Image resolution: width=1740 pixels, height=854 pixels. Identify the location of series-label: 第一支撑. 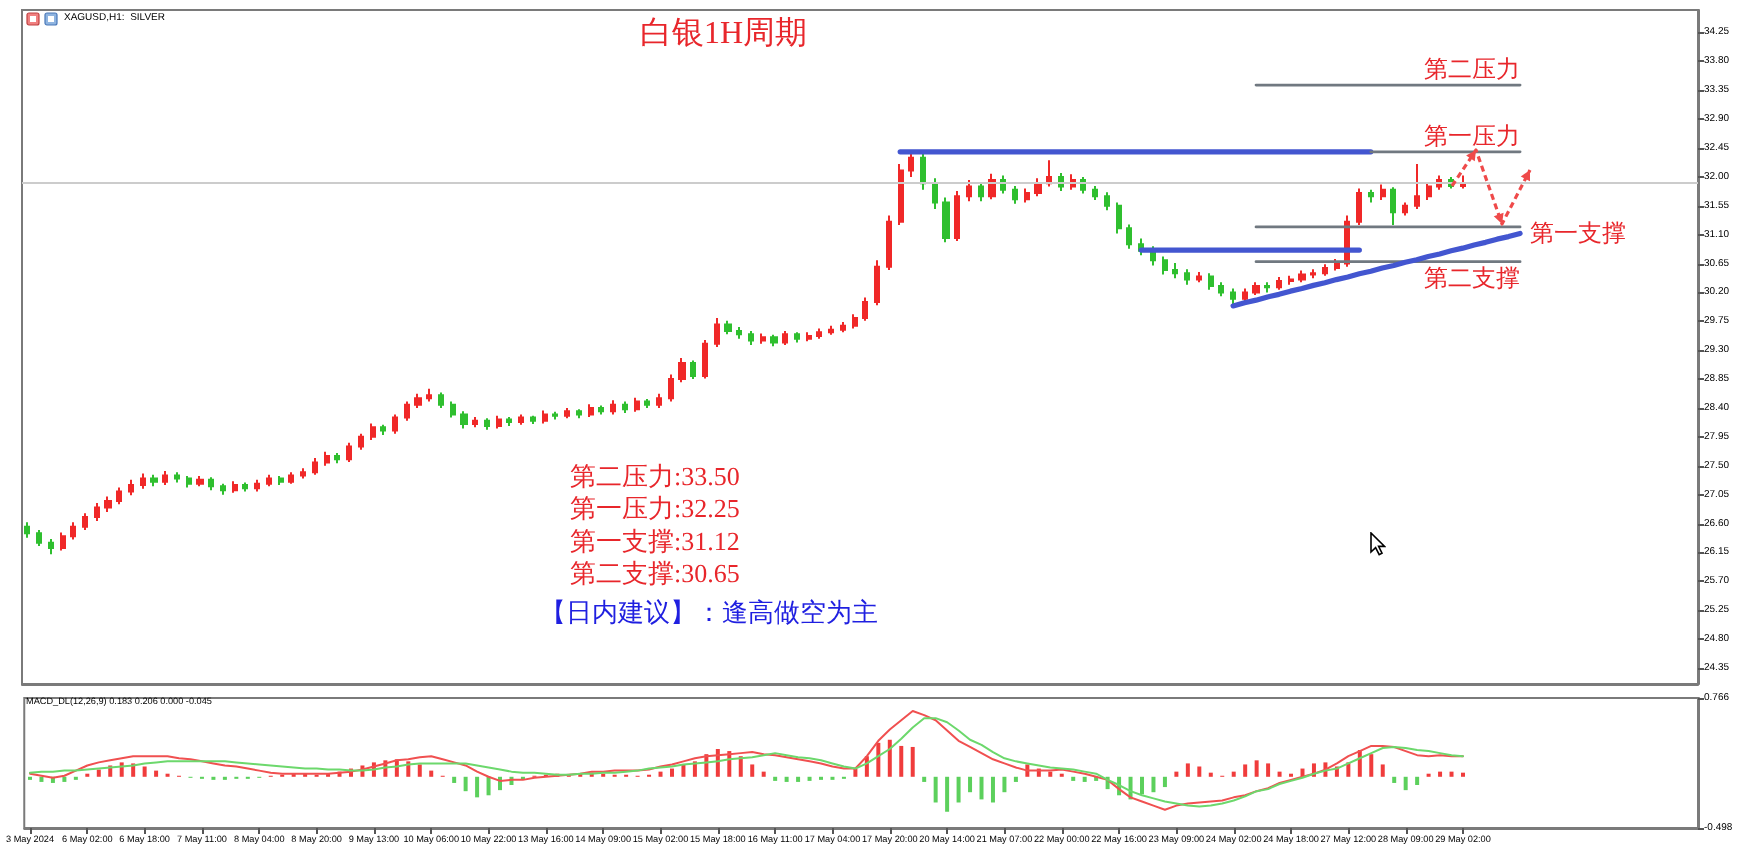
(1578, 233).